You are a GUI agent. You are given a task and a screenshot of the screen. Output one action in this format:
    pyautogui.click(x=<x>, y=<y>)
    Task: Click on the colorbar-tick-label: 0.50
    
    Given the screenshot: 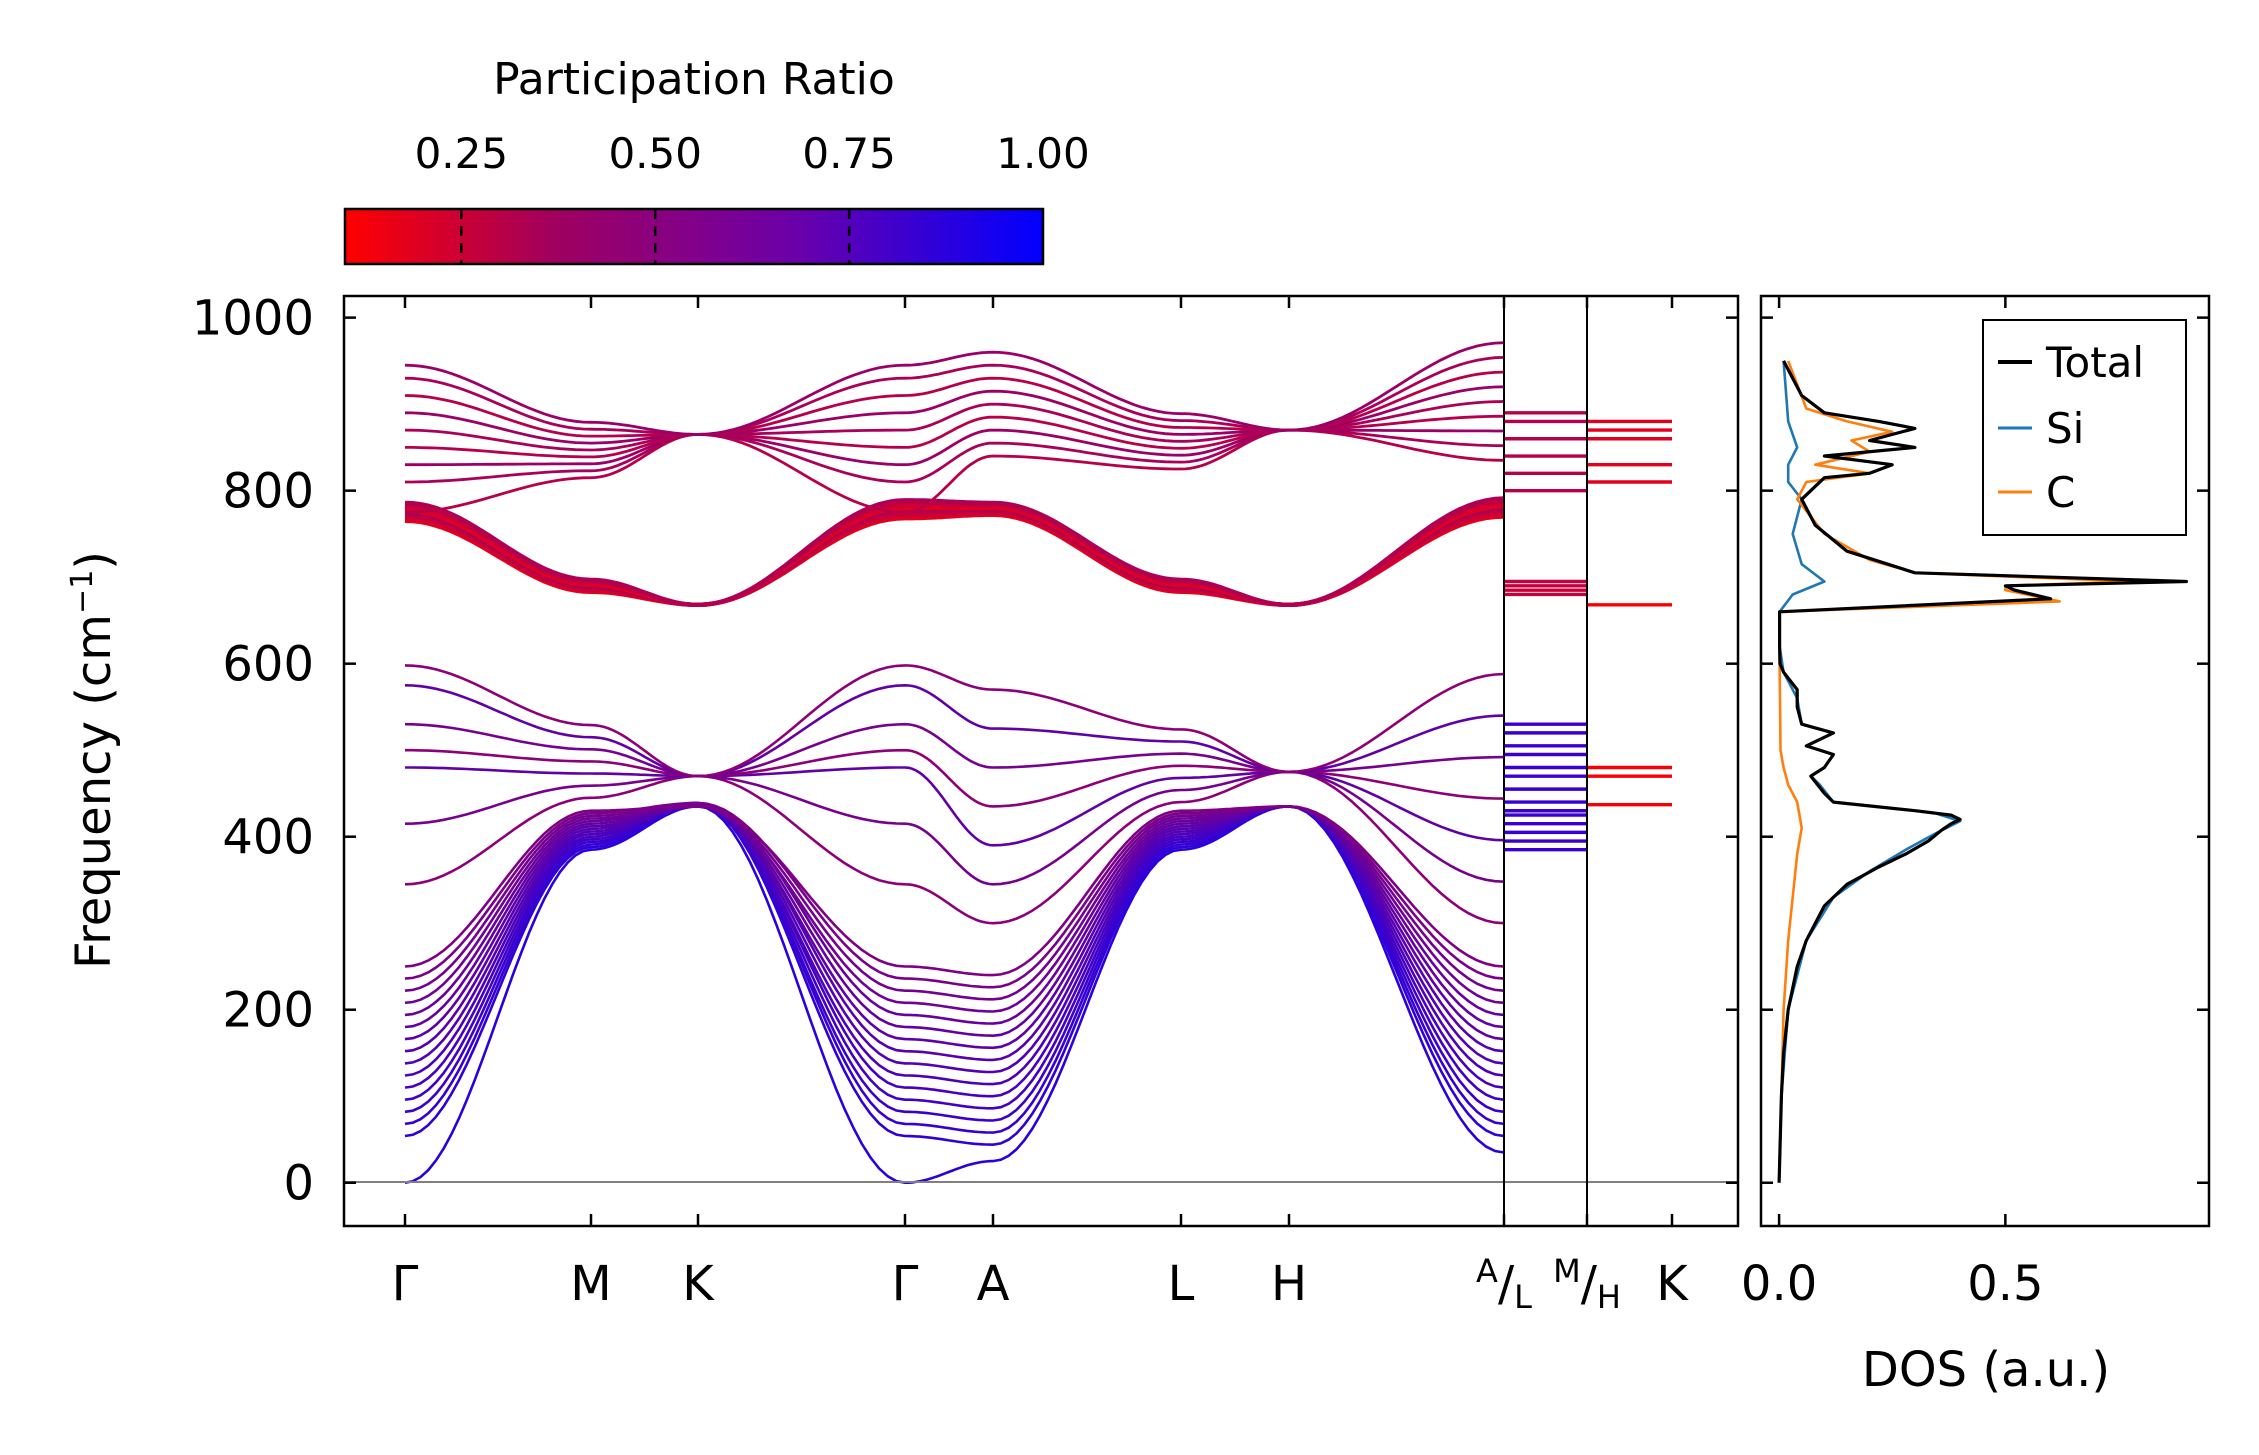 What is the action you would take?
    pyautogui.click(x=655, y=153)
    